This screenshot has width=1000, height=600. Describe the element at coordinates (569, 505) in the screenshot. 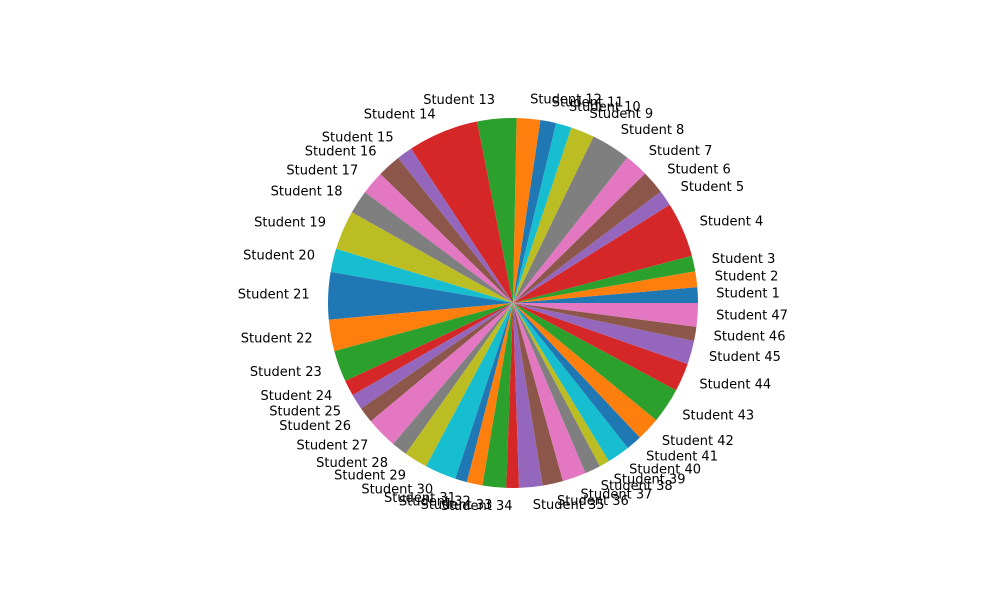

I see `slice-label: Student 35` at that location.